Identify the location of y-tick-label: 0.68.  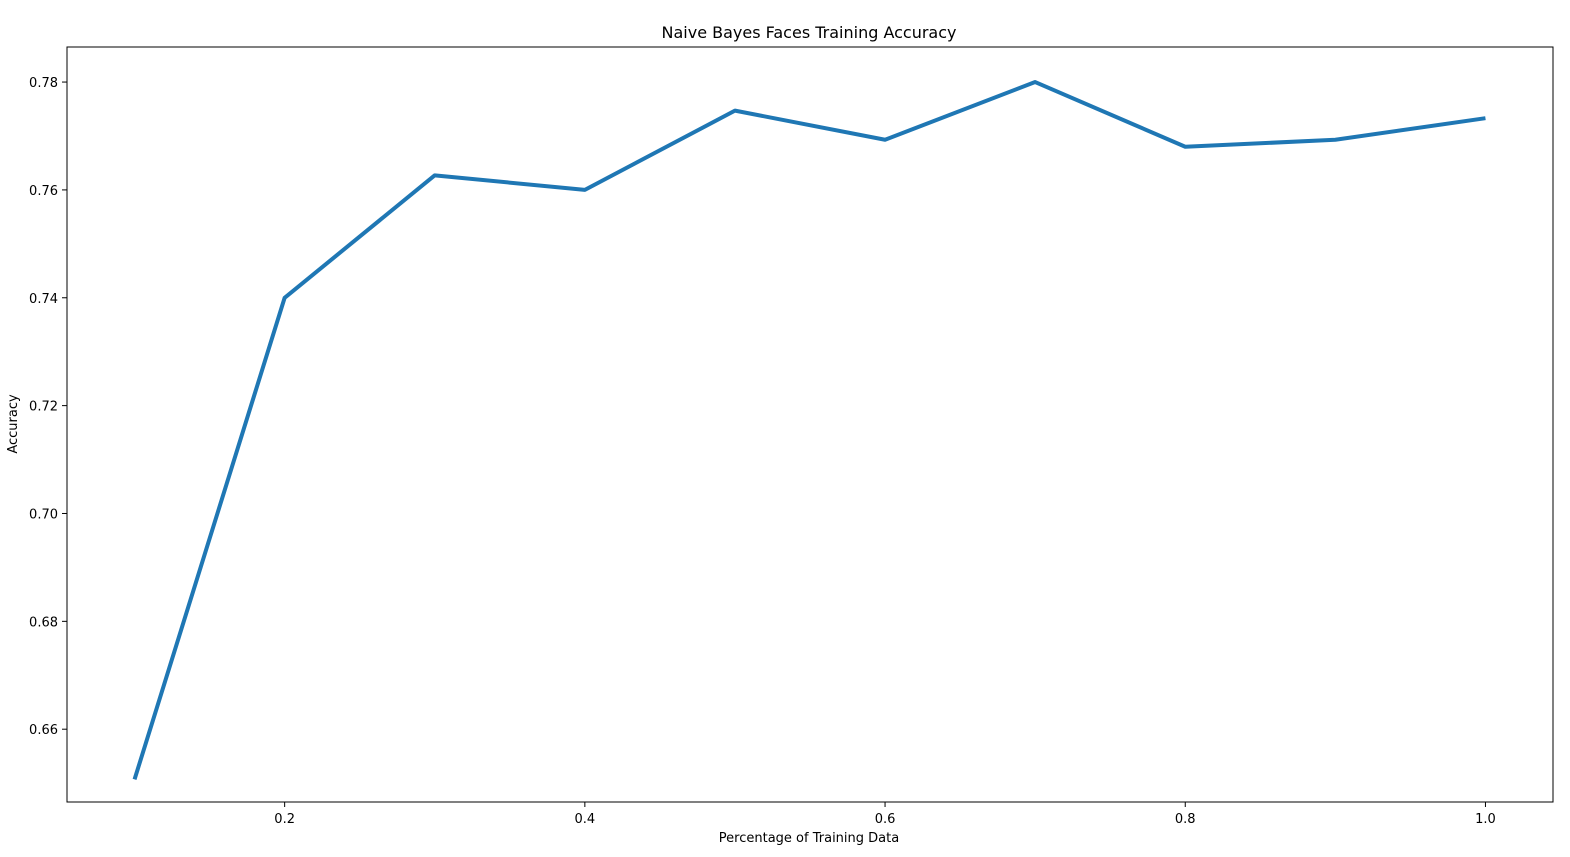
(43, 622).